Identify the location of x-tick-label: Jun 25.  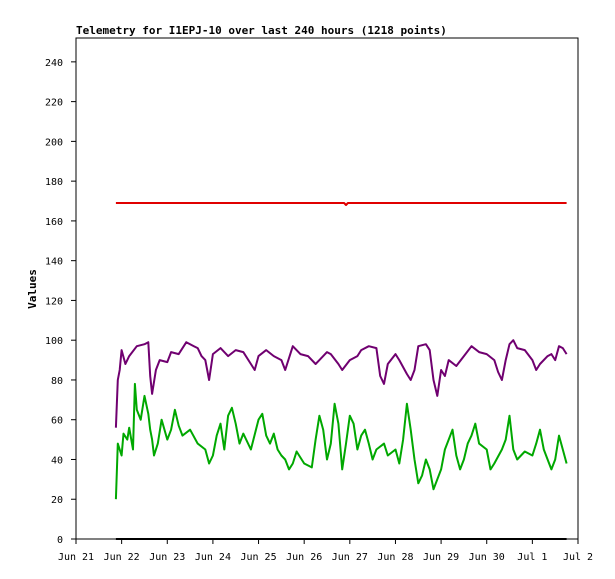
(258, 557).